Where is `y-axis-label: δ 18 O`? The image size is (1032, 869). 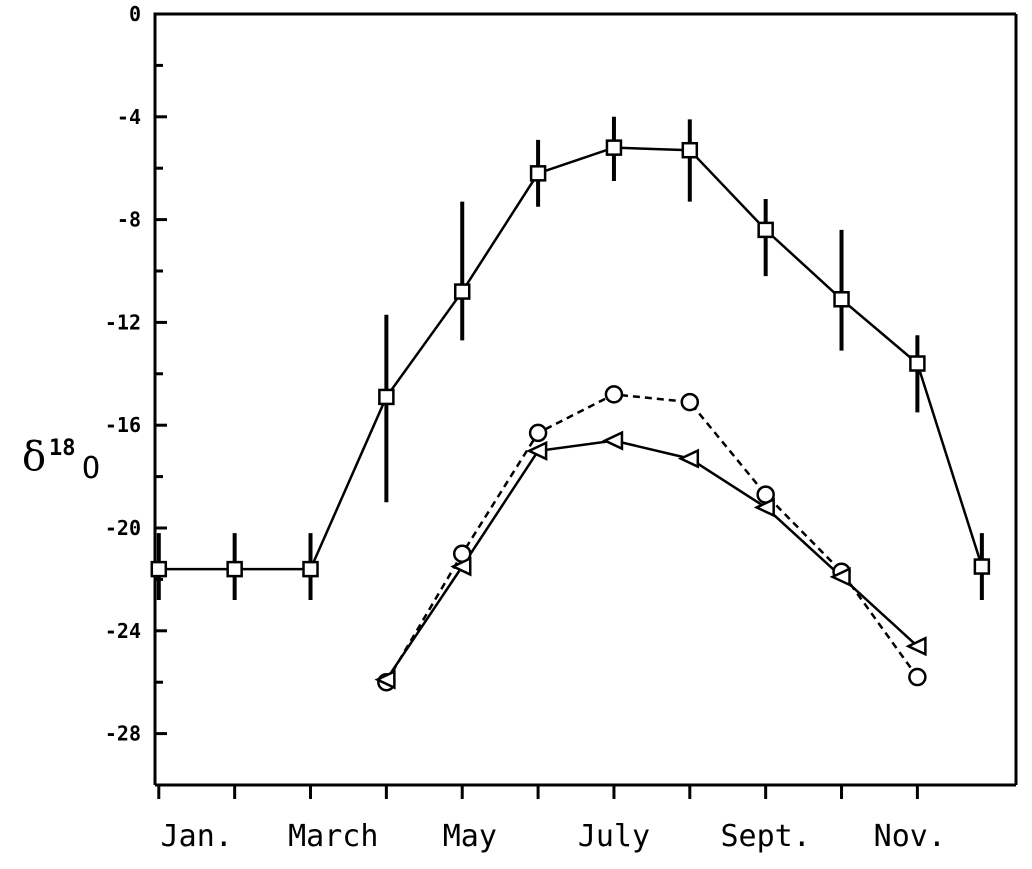 y-axis-label: δ 18 O is located at coordinates (61, 460).